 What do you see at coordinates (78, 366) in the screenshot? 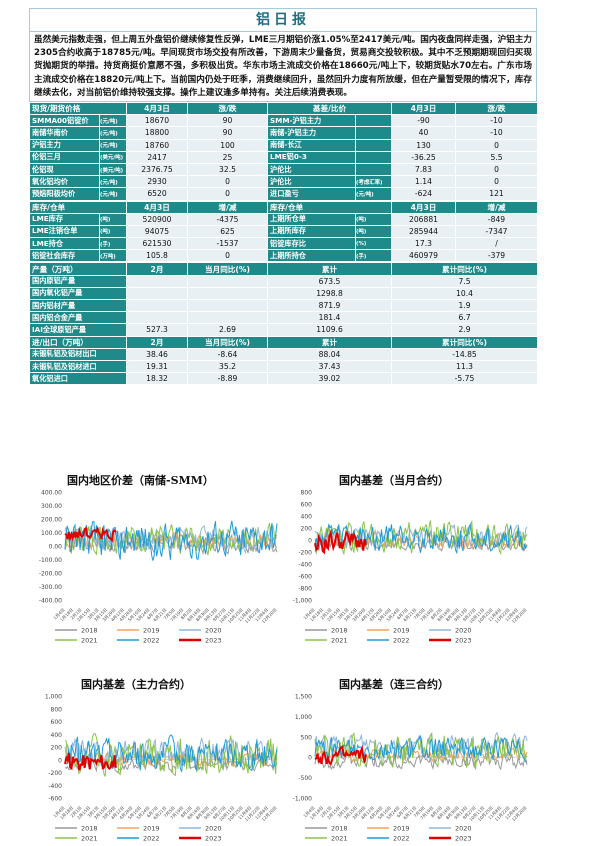
I see `table-cell: 未锻轧铝及铝材进口` at bounding box center [78, 366].